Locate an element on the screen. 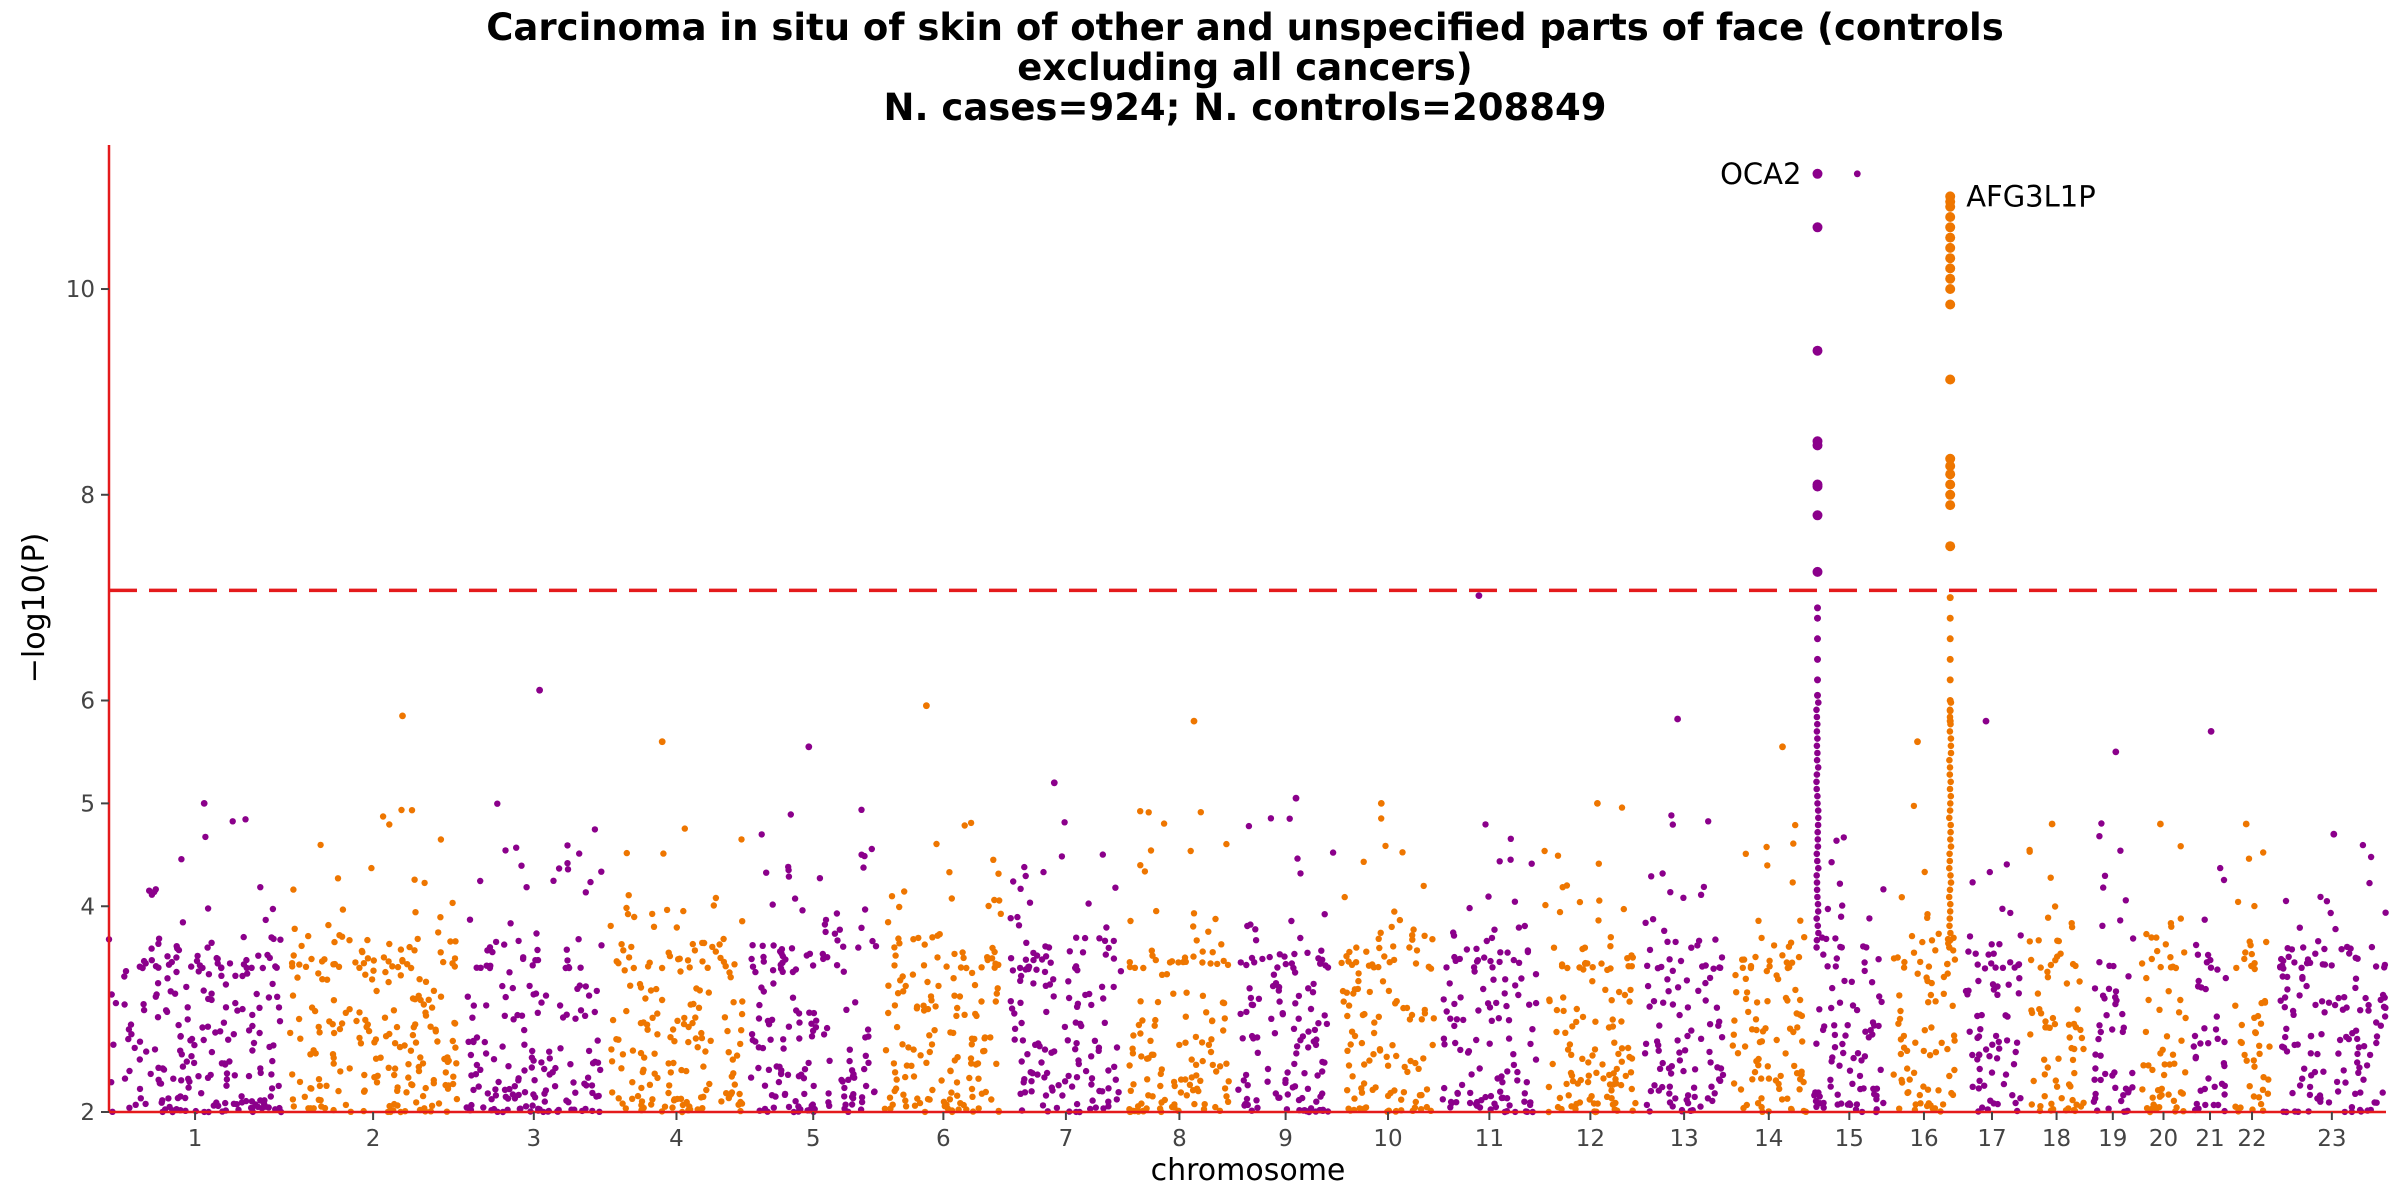 The width and height of the screenshot is (2400, 1200). snp-point-chr21 is located at coordinates (2208, 1078).